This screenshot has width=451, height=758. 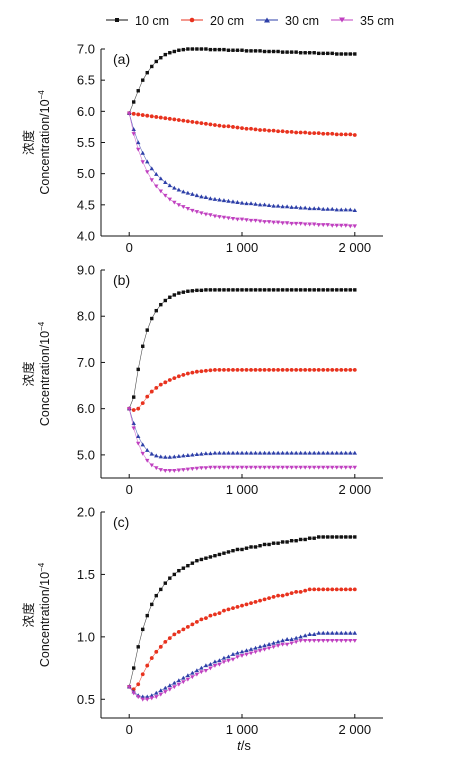 I want to click on x-tick-label: 2 000, so click(x=355, y=489).